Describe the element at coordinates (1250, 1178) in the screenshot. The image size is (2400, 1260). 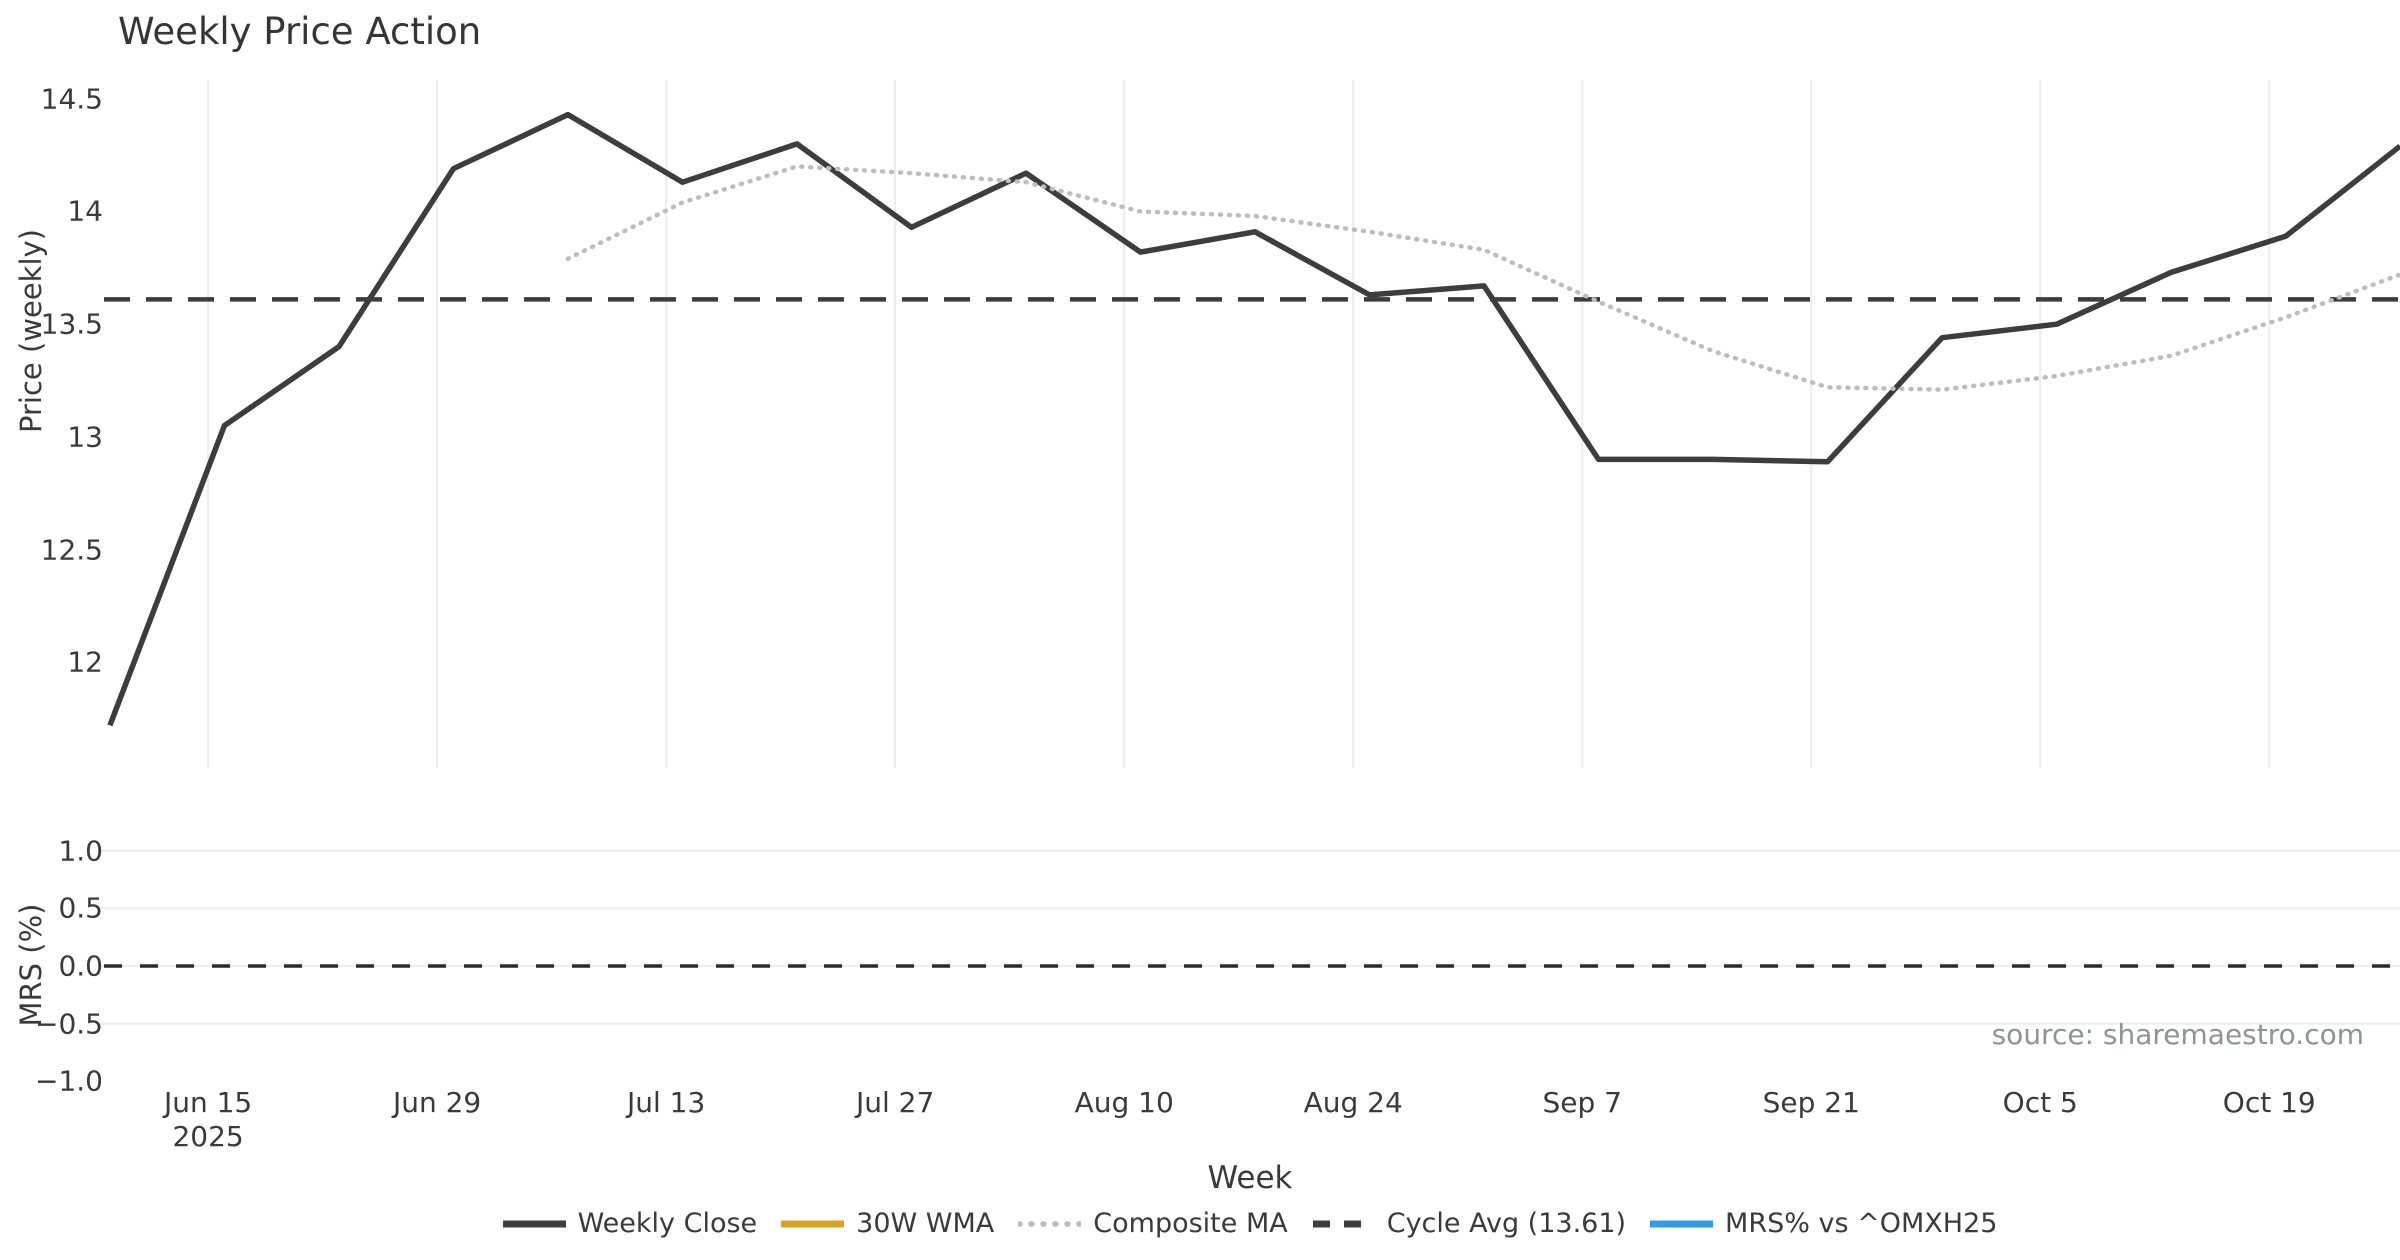
I see `x-axis-title: Week` at that location.